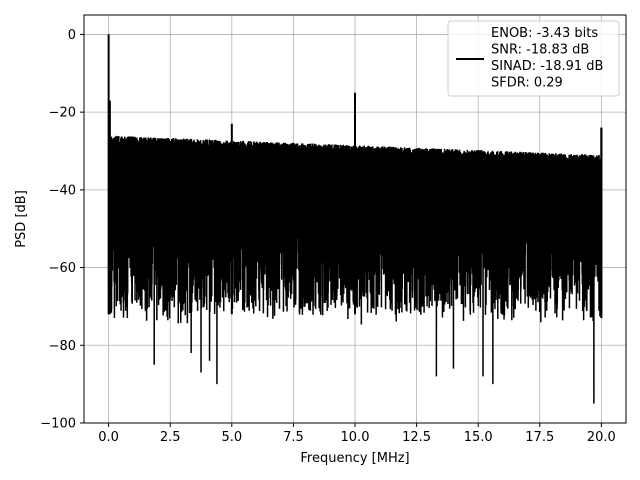  I want to click on y-tick-label: −80, so click(62, 346).